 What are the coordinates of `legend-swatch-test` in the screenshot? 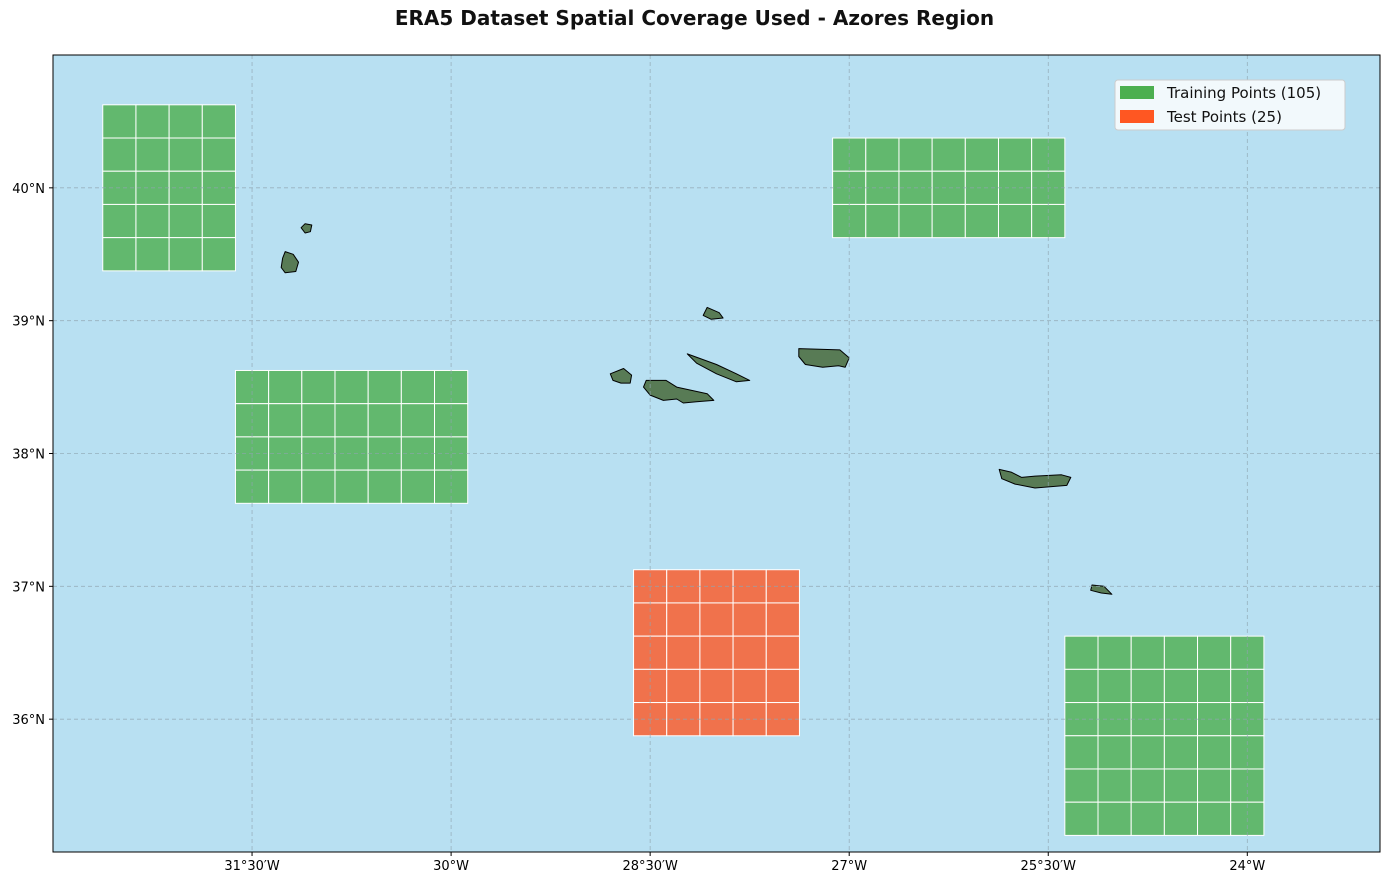 It's located at (1137, 116).